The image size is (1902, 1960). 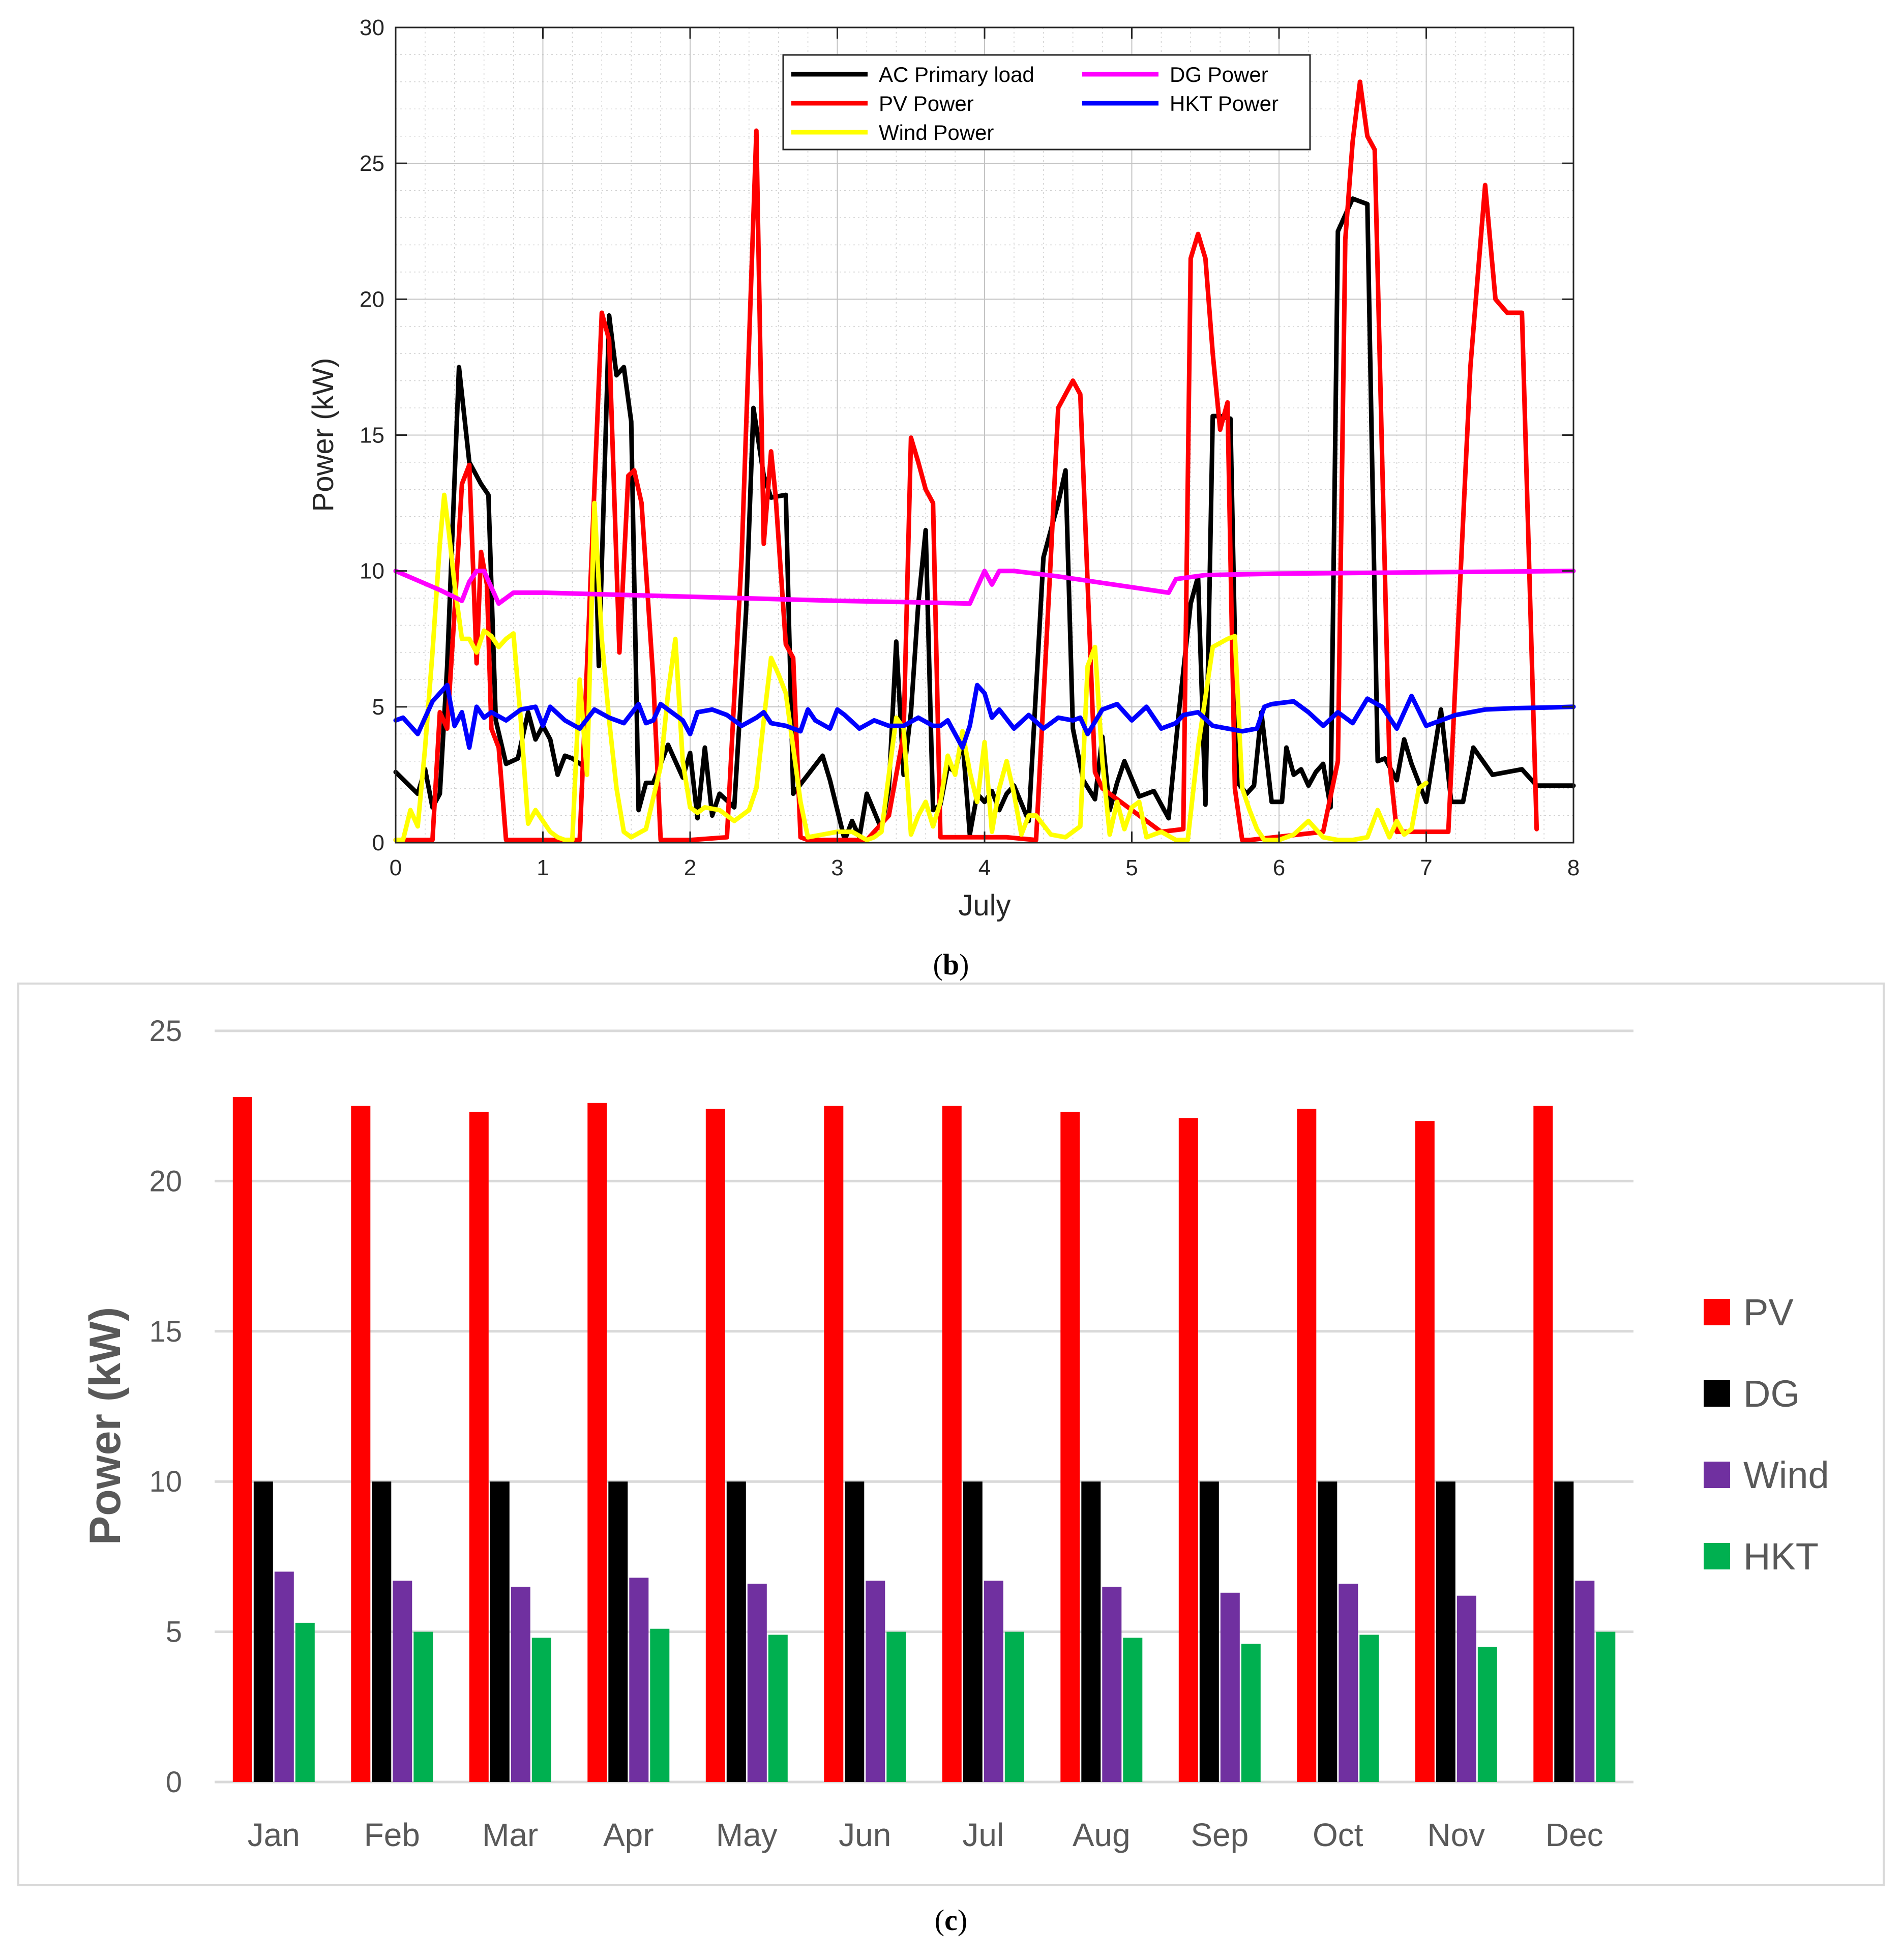 What do you see at coordinates (1426, 867) in the screenshot?
I see `line-chart-xtick-label: 7` at bounding box center [1426, 867].